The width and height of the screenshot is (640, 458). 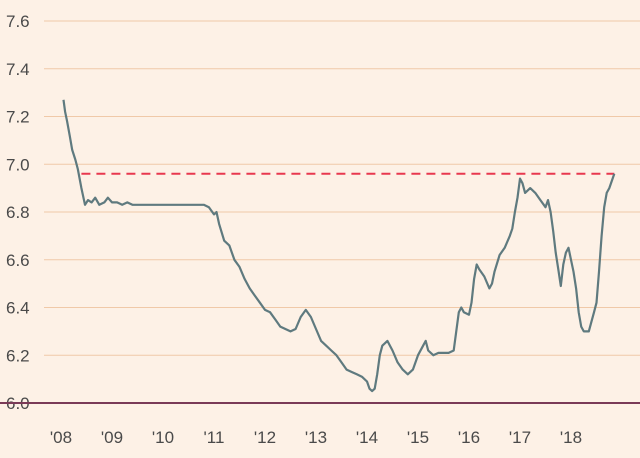 What do you see at coordinates (214, 437) in the screenshot?
I see `x-tick-label: '11` at bounding box center [214, 437].